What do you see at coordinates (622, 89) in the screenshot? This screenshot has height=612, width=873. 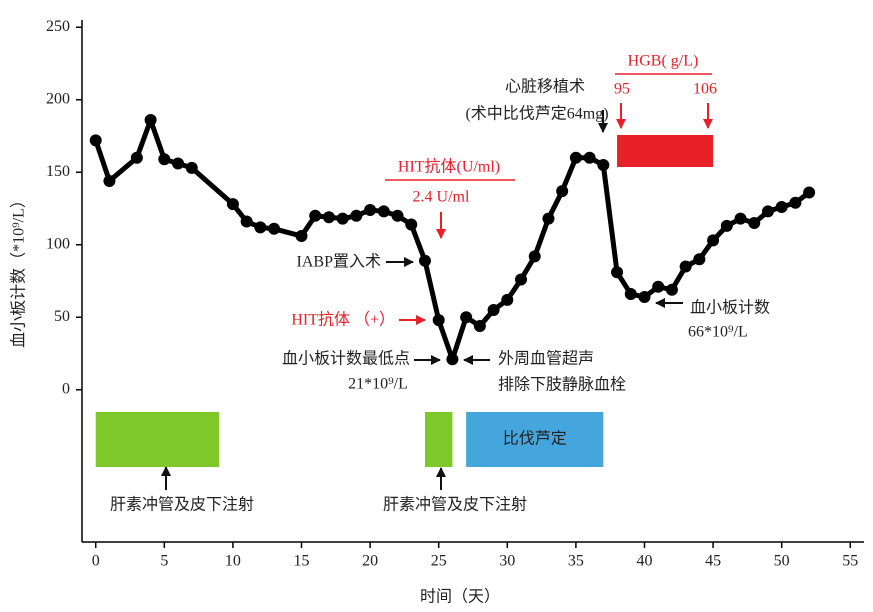 I see `annotation: 95` at bounding box center [622, 89].